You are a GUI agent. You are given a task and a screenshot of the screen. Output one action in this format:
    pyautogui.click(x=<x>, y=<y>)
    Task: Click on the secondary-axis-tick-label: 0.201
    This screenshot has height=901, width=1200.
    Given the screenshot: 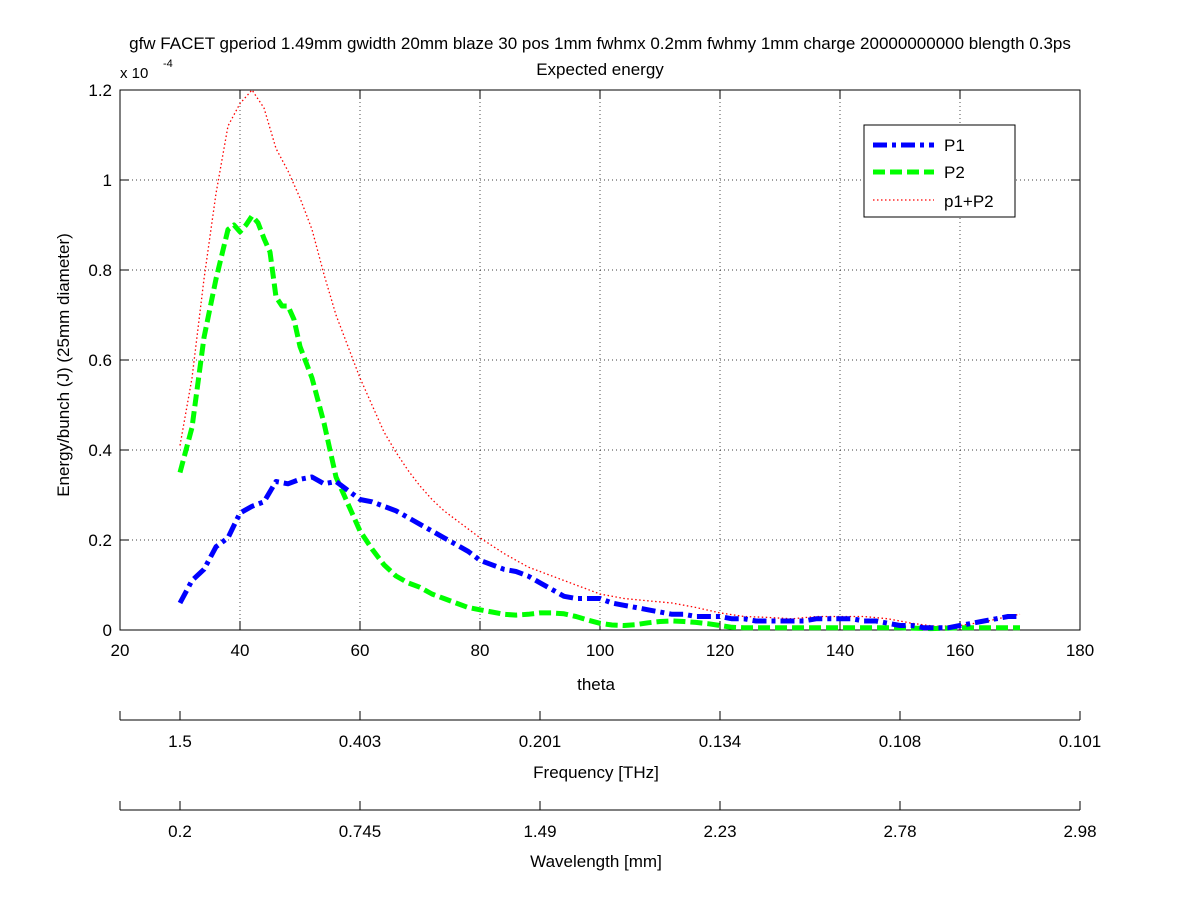 What is the action you would take?
    pyautogui.click(x=540, y=741)
    